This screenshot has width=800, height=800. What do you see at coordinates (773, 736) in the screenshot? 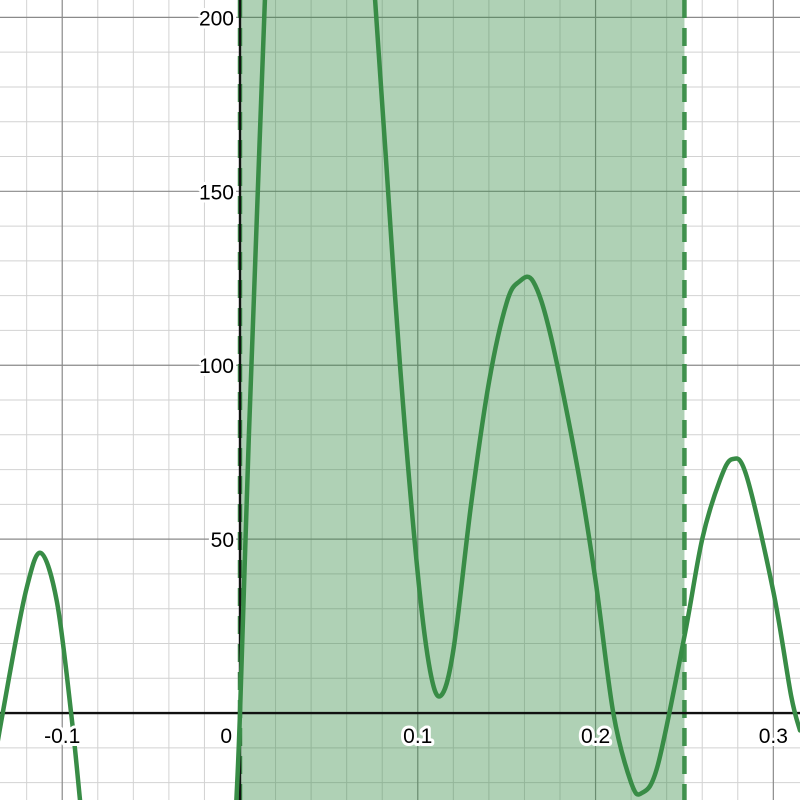
I see `x-tick-label: 0.3` at bounding box center [773, 736].